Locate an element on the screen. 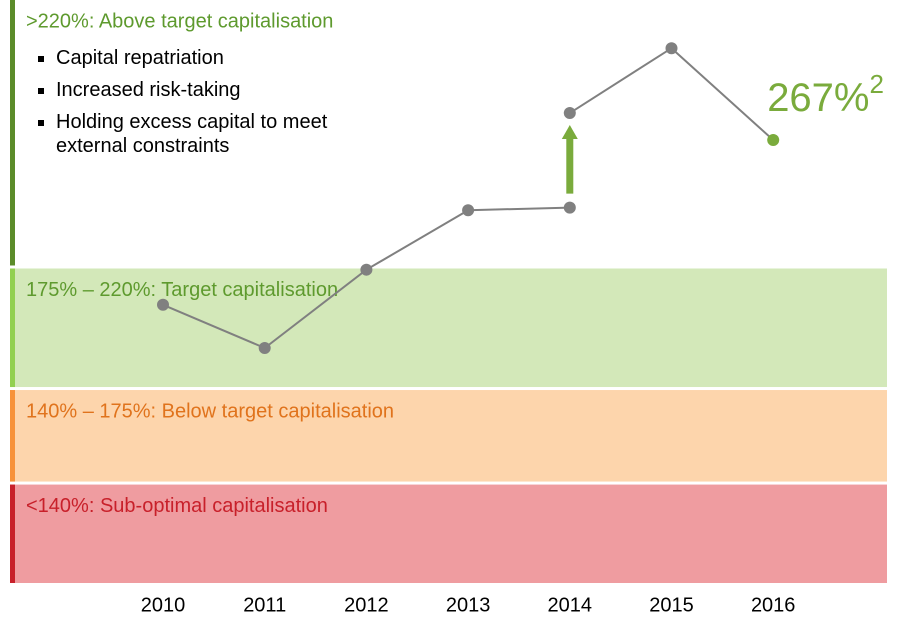 This screenshot has width=907, height=617. x-tick-label: 2011 is located at coordinates (264, 605).